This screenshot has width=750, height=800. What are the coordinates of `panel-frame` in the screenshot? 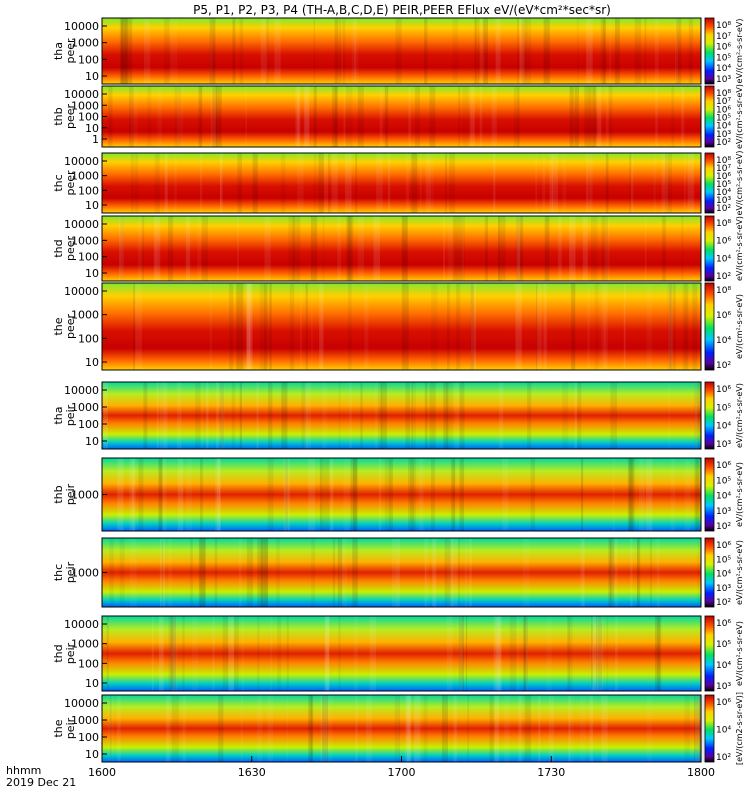 It's located at (401, 653).